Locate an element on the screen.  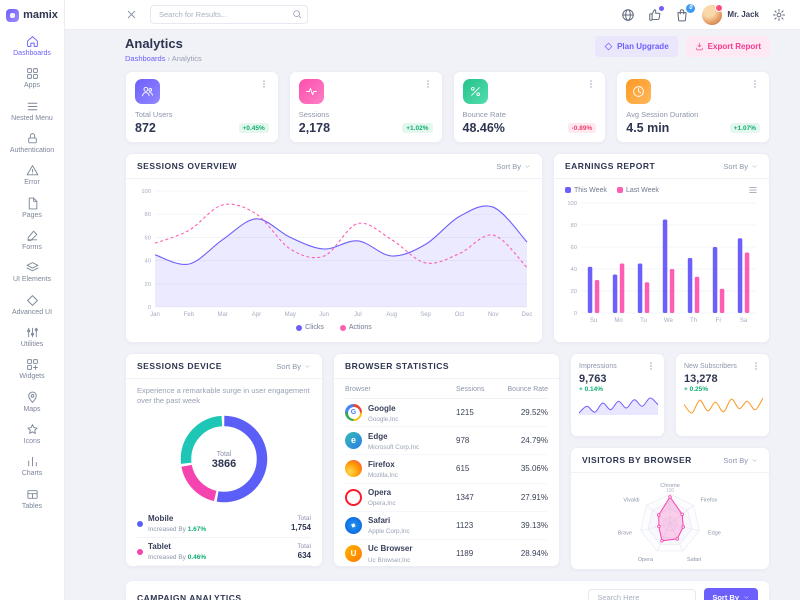
stat-label: Bounce Rate is located at coordinates (484, 114).